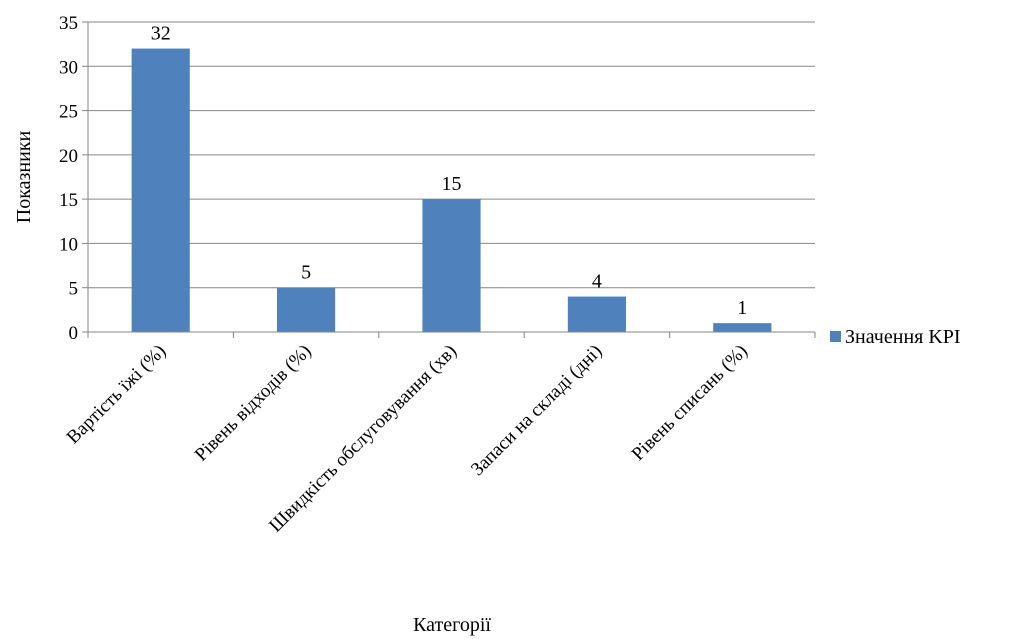 This screenshot has height=639, width=1014. I want to click on x-tick-label: Запаси на складі (дні), so click(536, 410).